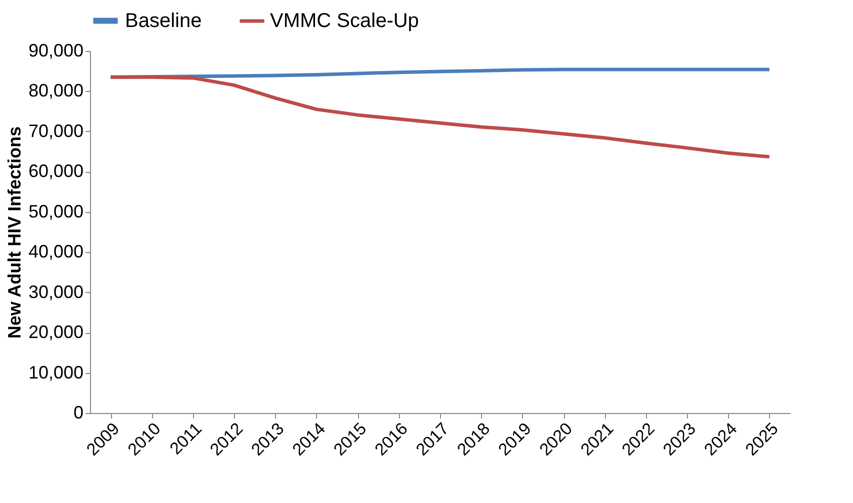 This screenshot has width=853, height=503. Describe the element at coordinates (56, 50) in the screenshot. I see `y-tick-label: 90,000` at that location.